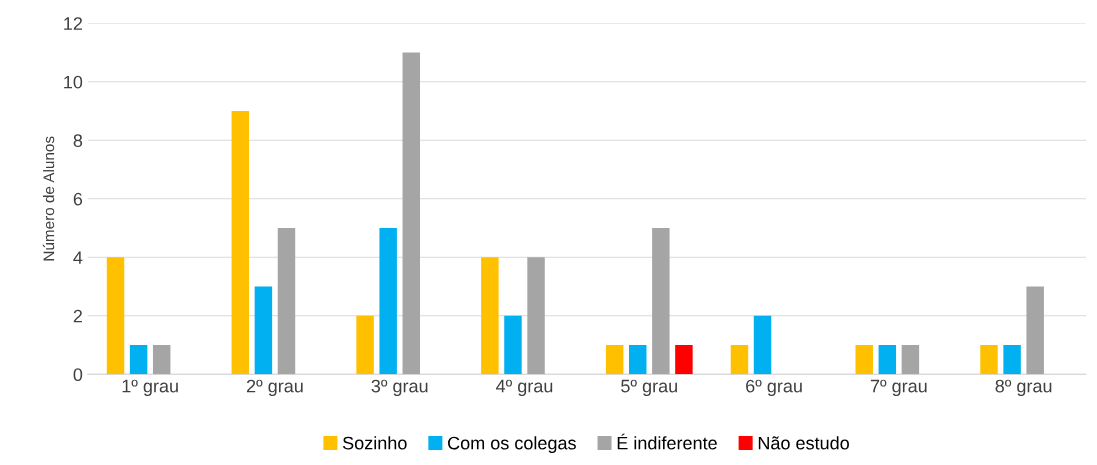 Image resolution: width=1097 pixels, height=465 pixels. What do you see at coordinates (78, 375) in the screenshot?
I see `y-tick-label: 0` at bounding box center [78, 375].